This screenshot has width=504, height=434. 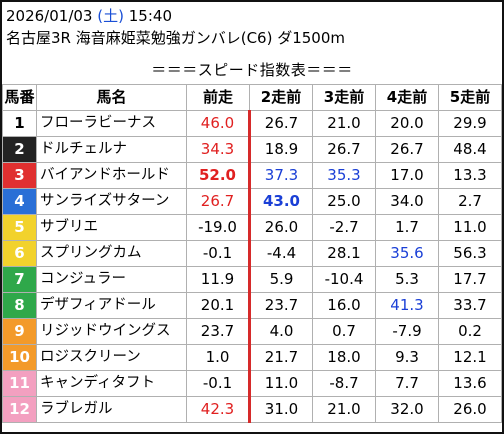 I want to click on table-row: 3 バイアンドホールド 52.0 37.3 35.3 17.0 13.3, so click(x=252, y=175).